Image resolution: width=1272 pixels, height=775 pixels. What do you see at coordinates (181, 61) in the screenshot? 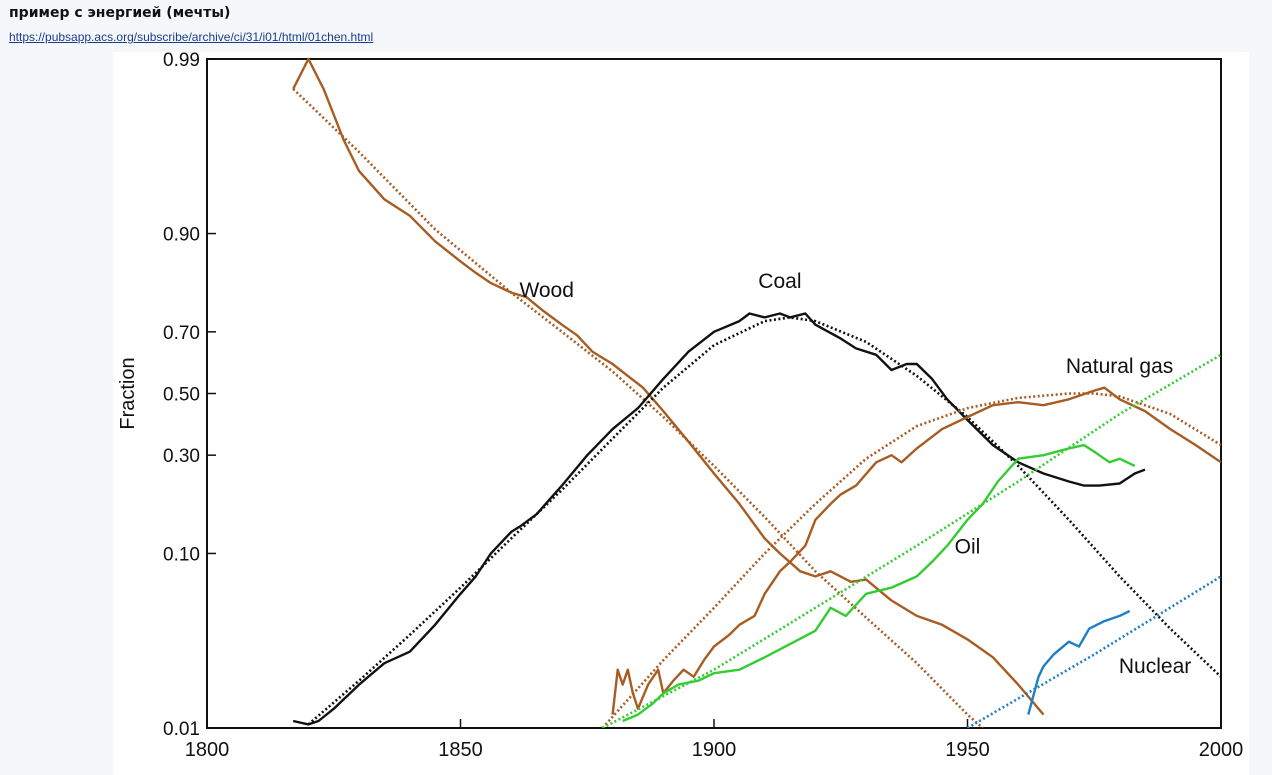
I see `y-tick-label: 0.99` at bounding box center [181, 61].